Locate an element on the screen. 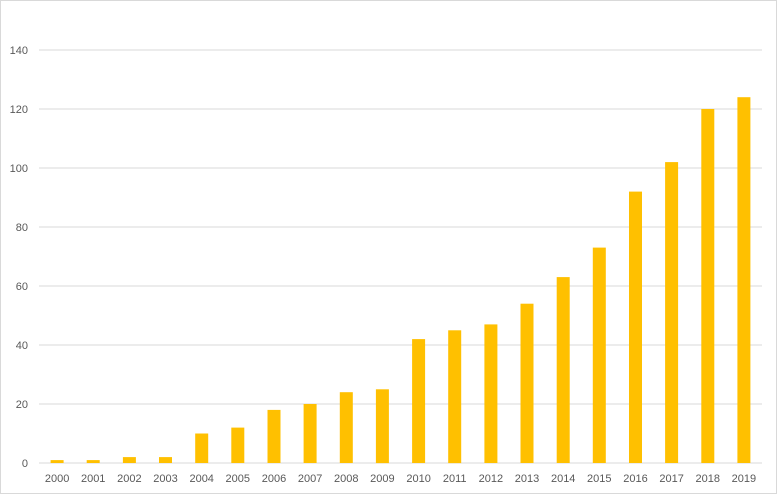  bar-2013 is located at coordinates (527, 383).